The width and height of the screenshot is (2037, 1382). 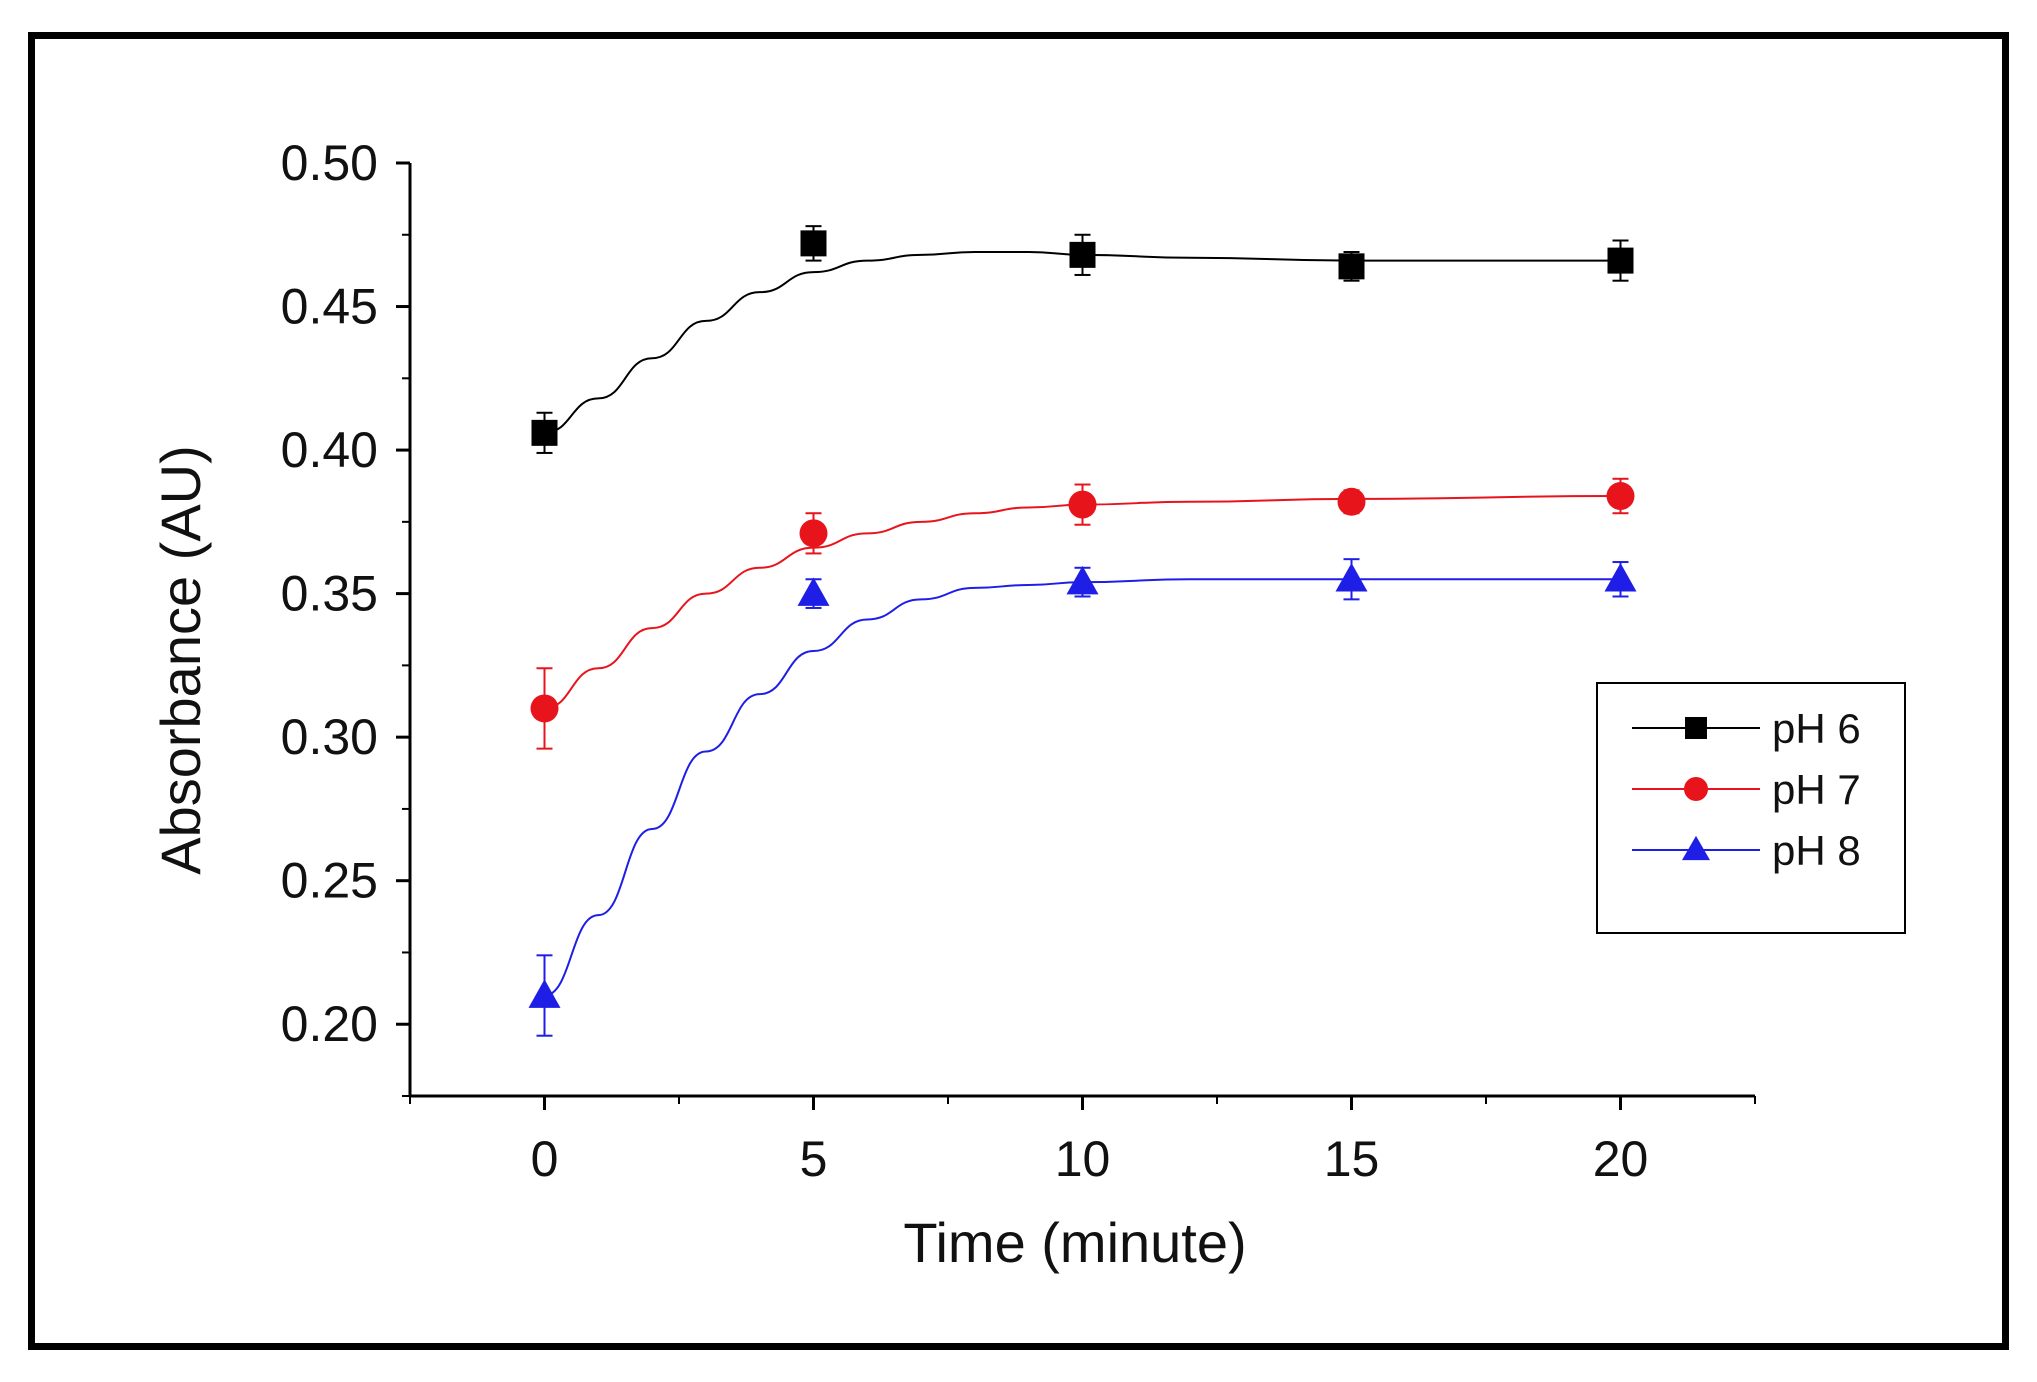 What do you see at coordinates (329, 1024) in the screenshot?
I see `y-tick-label: 0.20` at bounding box center [329, 1024].